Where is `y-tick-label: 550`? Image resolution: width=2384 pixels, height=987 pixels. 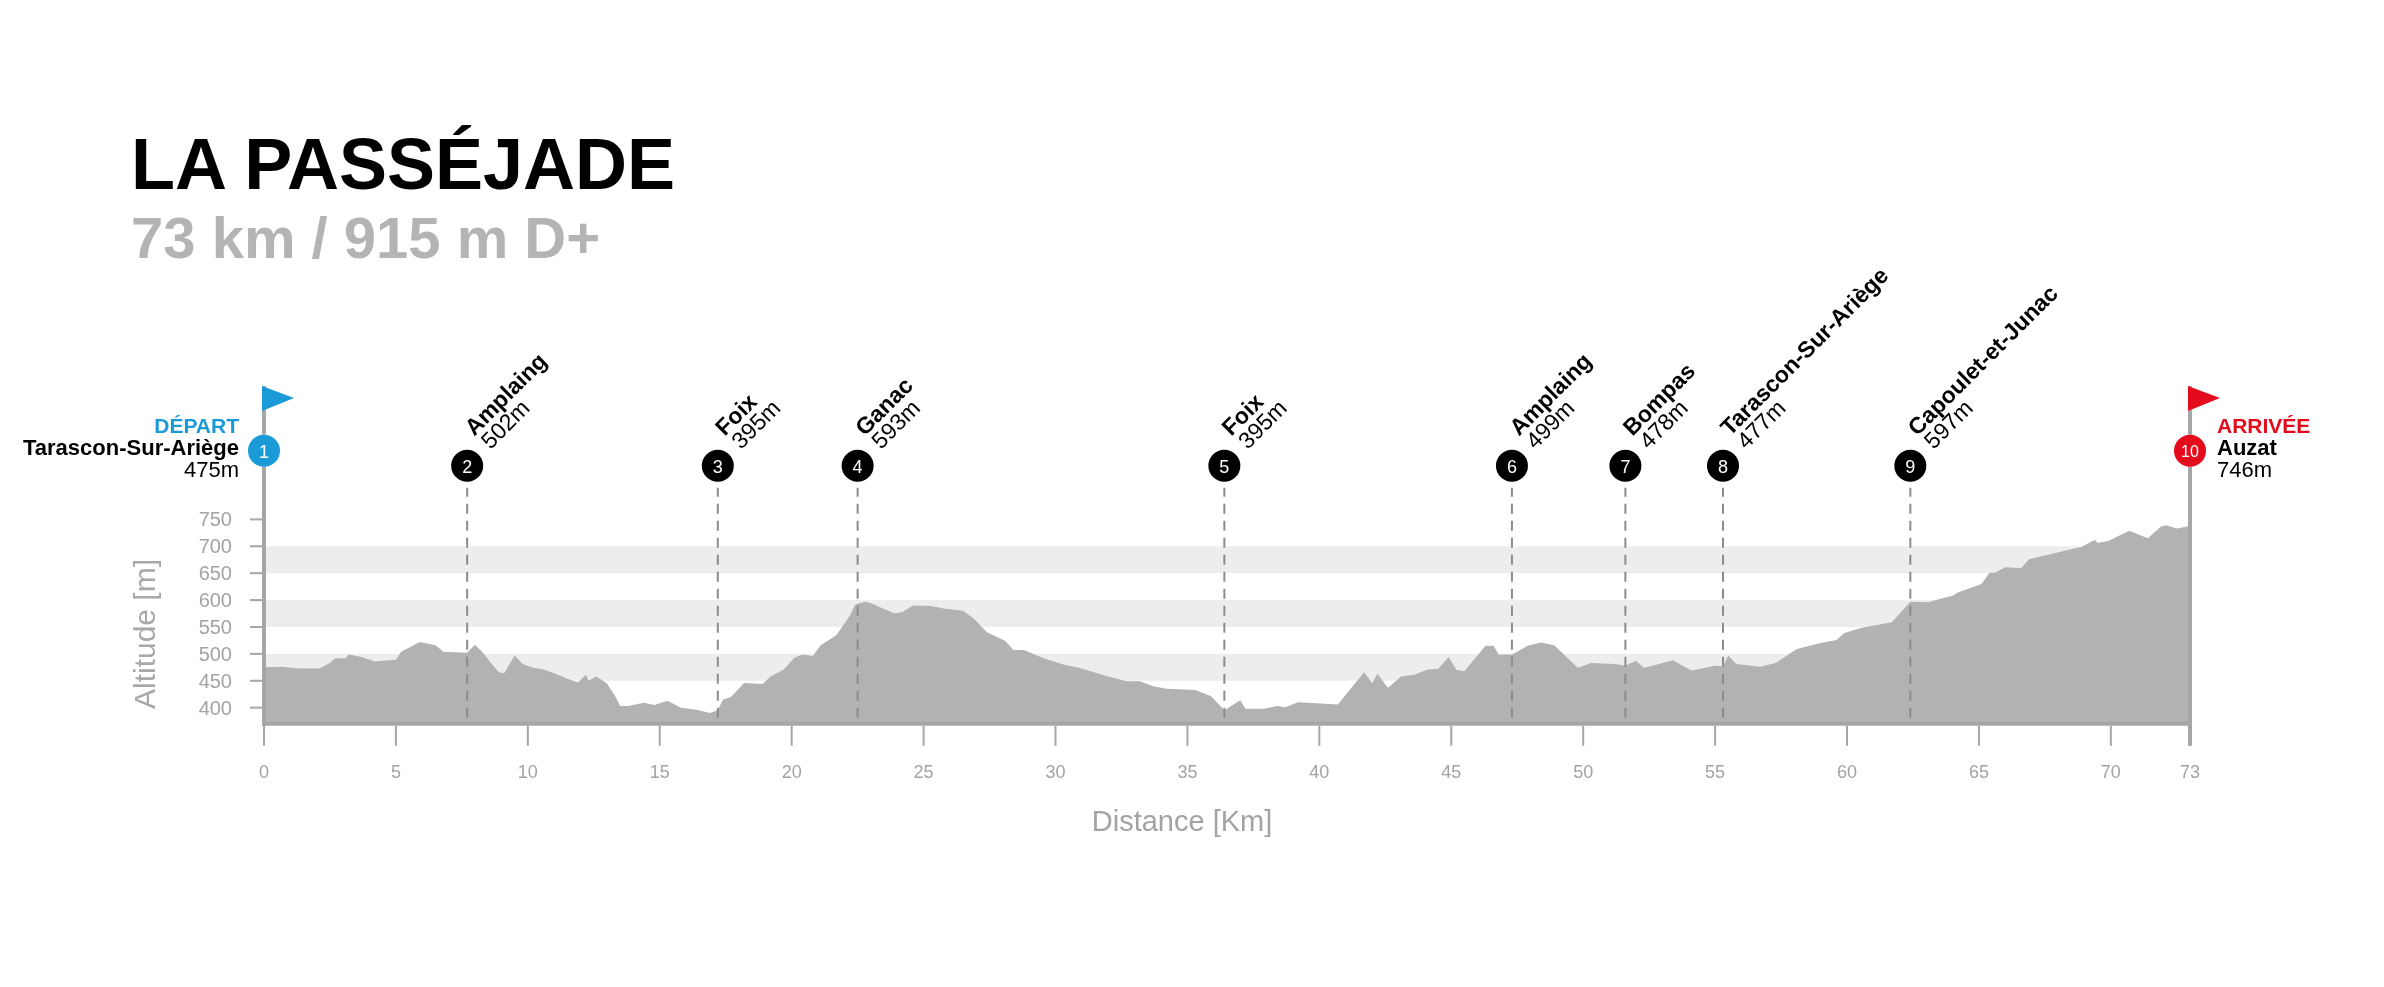 y-tick-label: 550 is located at coordinates (215, 626).